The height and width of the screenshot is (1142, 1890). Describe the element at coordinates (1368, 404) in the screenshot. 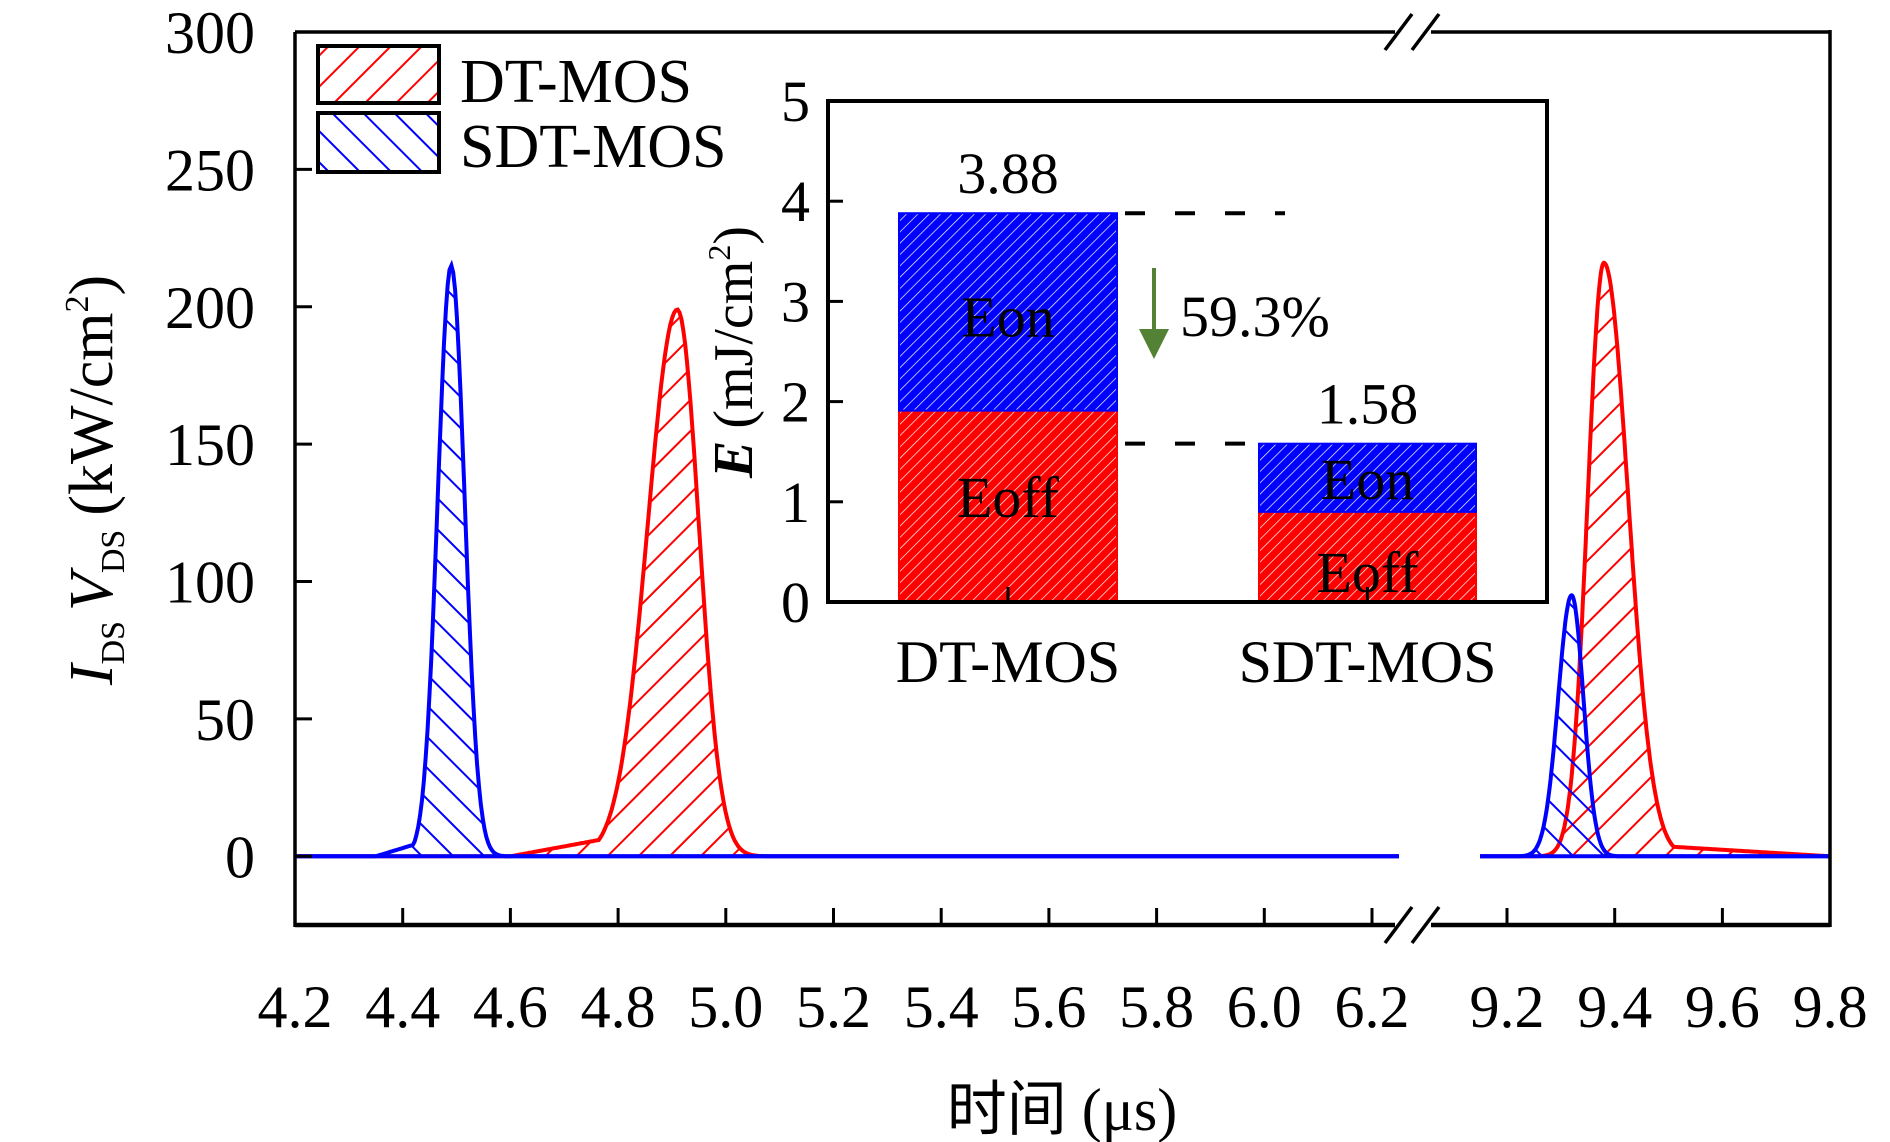

I see `inset-total-label: 1.58` at that location.